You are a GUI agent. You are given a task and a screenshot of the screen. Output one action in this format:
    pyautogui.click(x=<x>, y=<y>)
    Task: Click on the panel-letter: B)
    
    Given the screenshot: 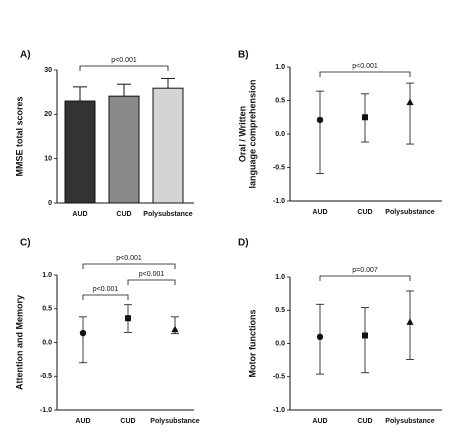 What is the action you would take?
    pyautogui.click(x=243, y=55)
    